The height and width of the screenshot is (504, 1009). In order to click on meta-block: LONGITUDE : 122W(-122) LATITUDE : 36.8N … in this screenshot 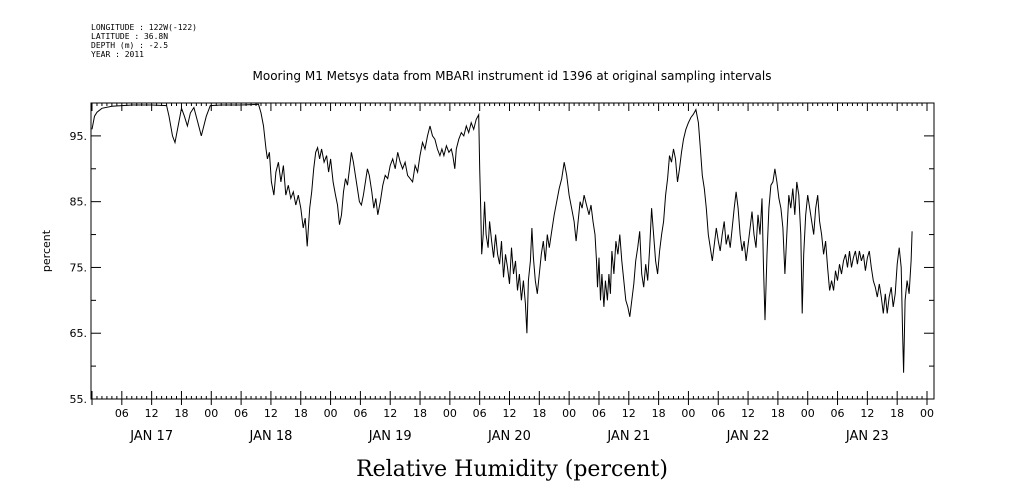, I will do `click(144, 41)`.